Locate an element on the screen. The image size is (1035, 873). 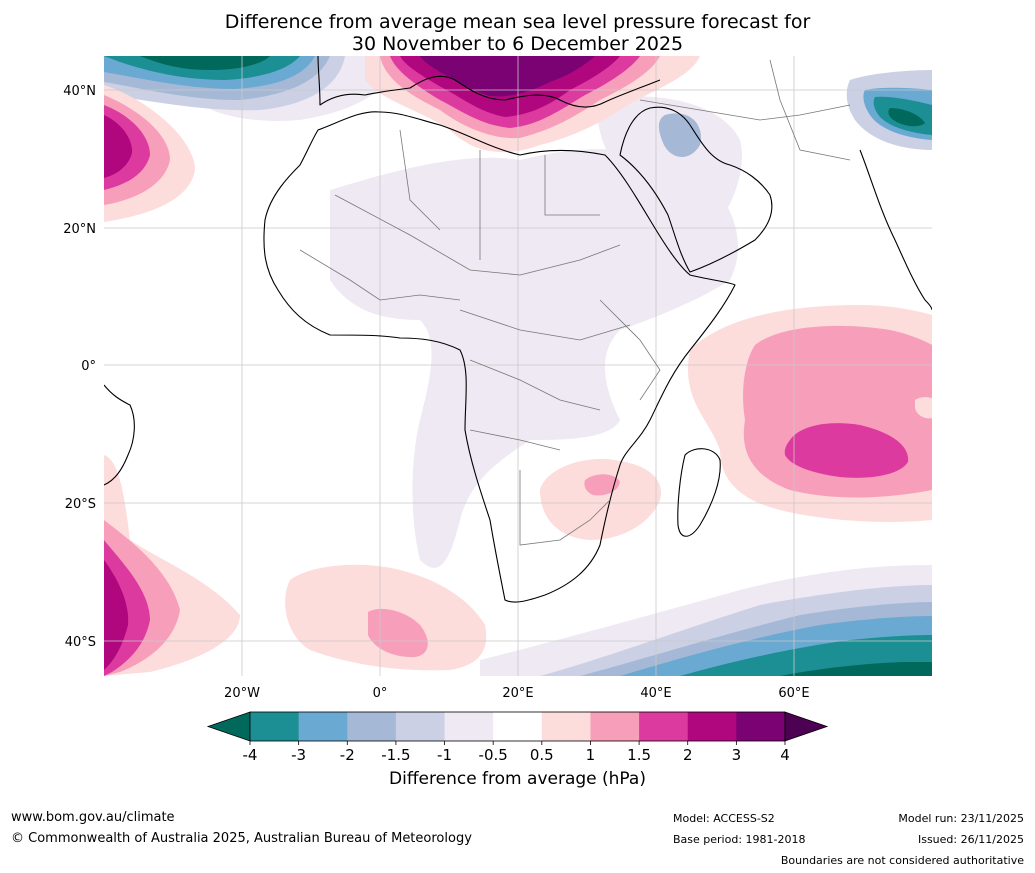
colorbar-arrow-high is located at coordinates (806, 726).